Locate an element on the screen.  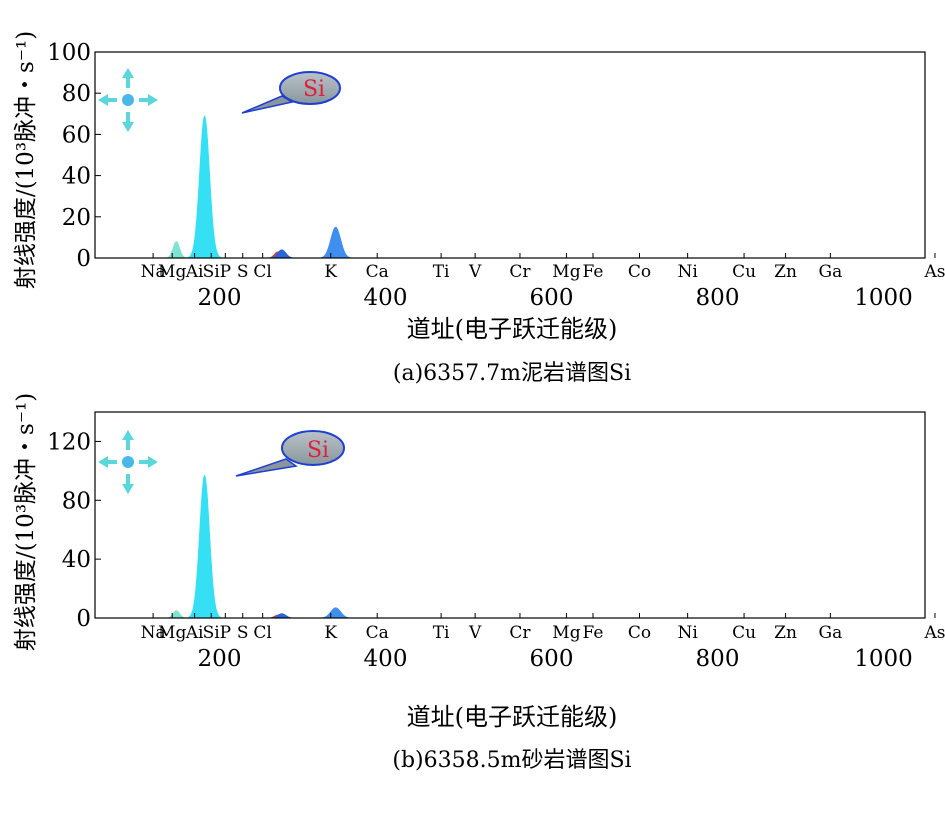
element-label-a-8: Ca is located at coordinates (377, 272).